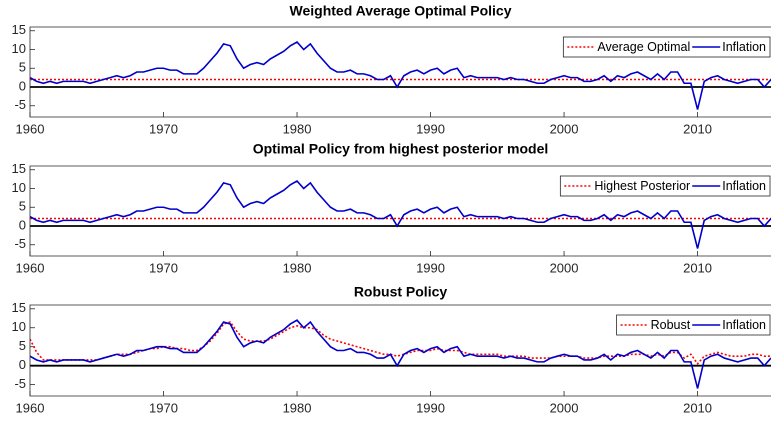 This screenshot has width=771, height=422. Describe the element at coordinates (401, 11) in the screenshot. I see `chart-title: Weighted Average Optimal Policy` at that location.